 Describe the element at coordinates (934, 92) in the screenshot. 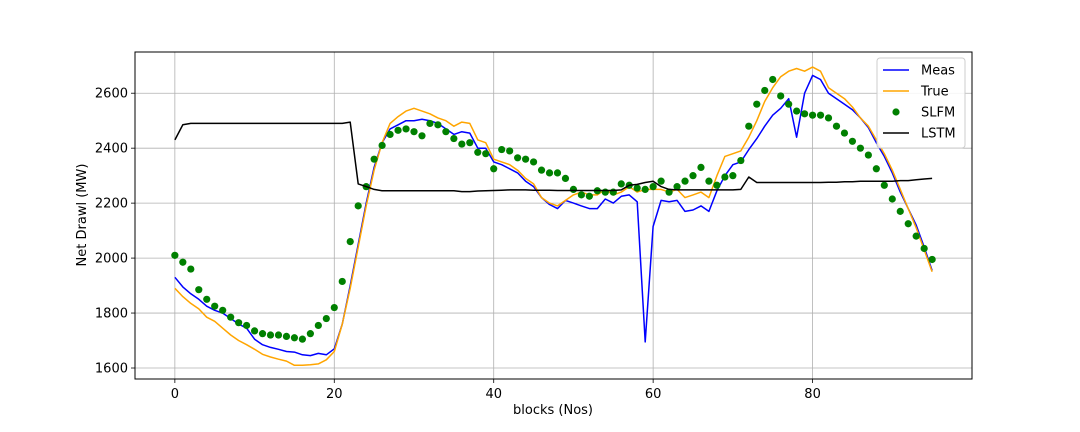

I see `legend-label-true: True` at that location.